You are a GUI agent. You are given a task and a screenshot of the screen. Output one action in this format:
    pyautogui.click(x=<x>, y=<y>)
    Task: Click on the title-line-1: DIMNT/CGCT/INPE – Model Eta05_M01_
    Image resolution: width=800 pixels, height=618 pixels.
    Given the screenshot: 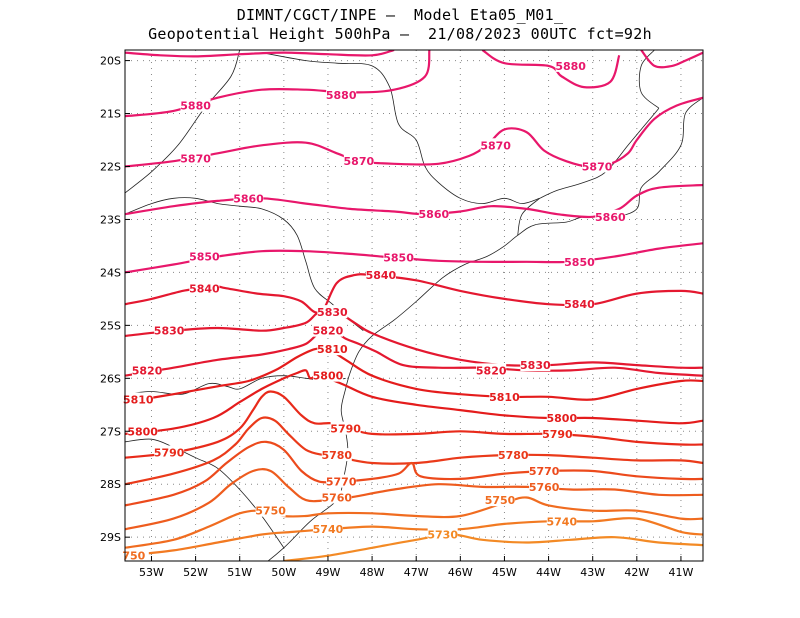 What is the action you would take?
    pyautogui.click(x=400, y=15)
    